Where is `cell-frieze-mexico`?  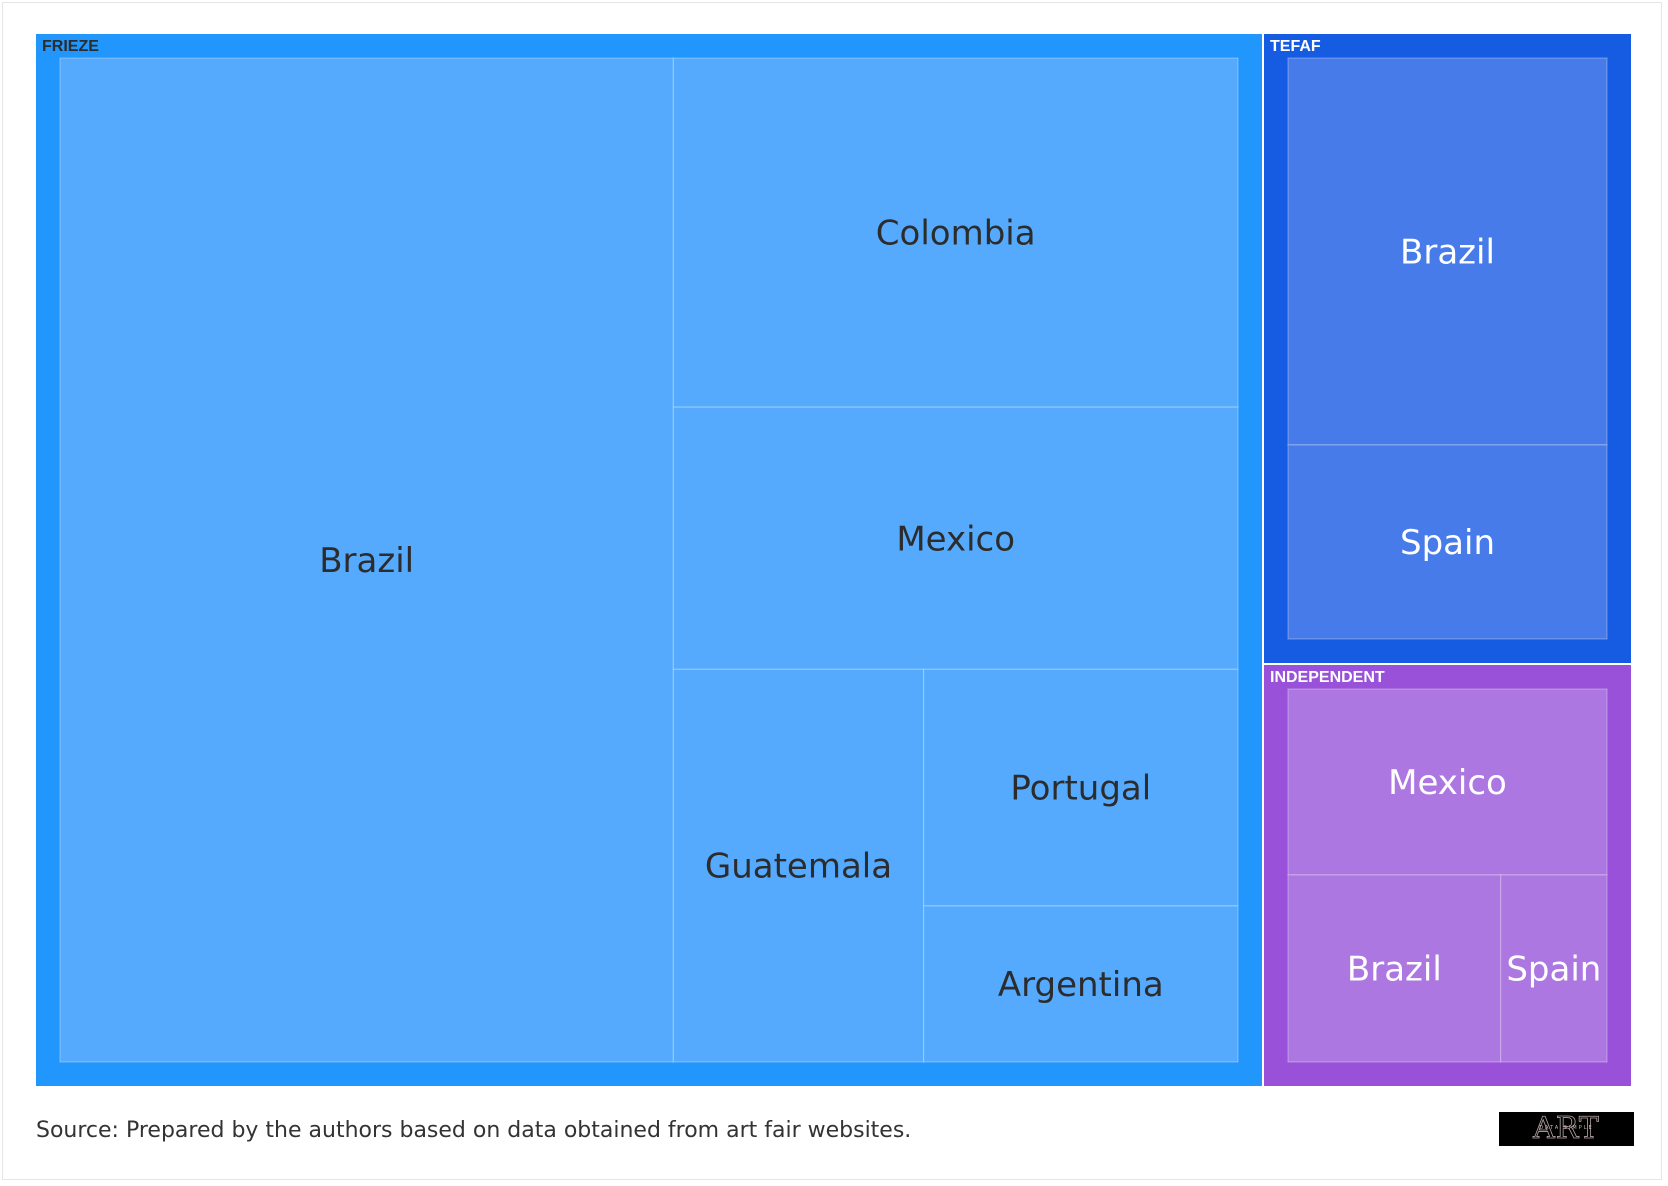
cell-frieze-mexico is located at coordinates (955, 538).